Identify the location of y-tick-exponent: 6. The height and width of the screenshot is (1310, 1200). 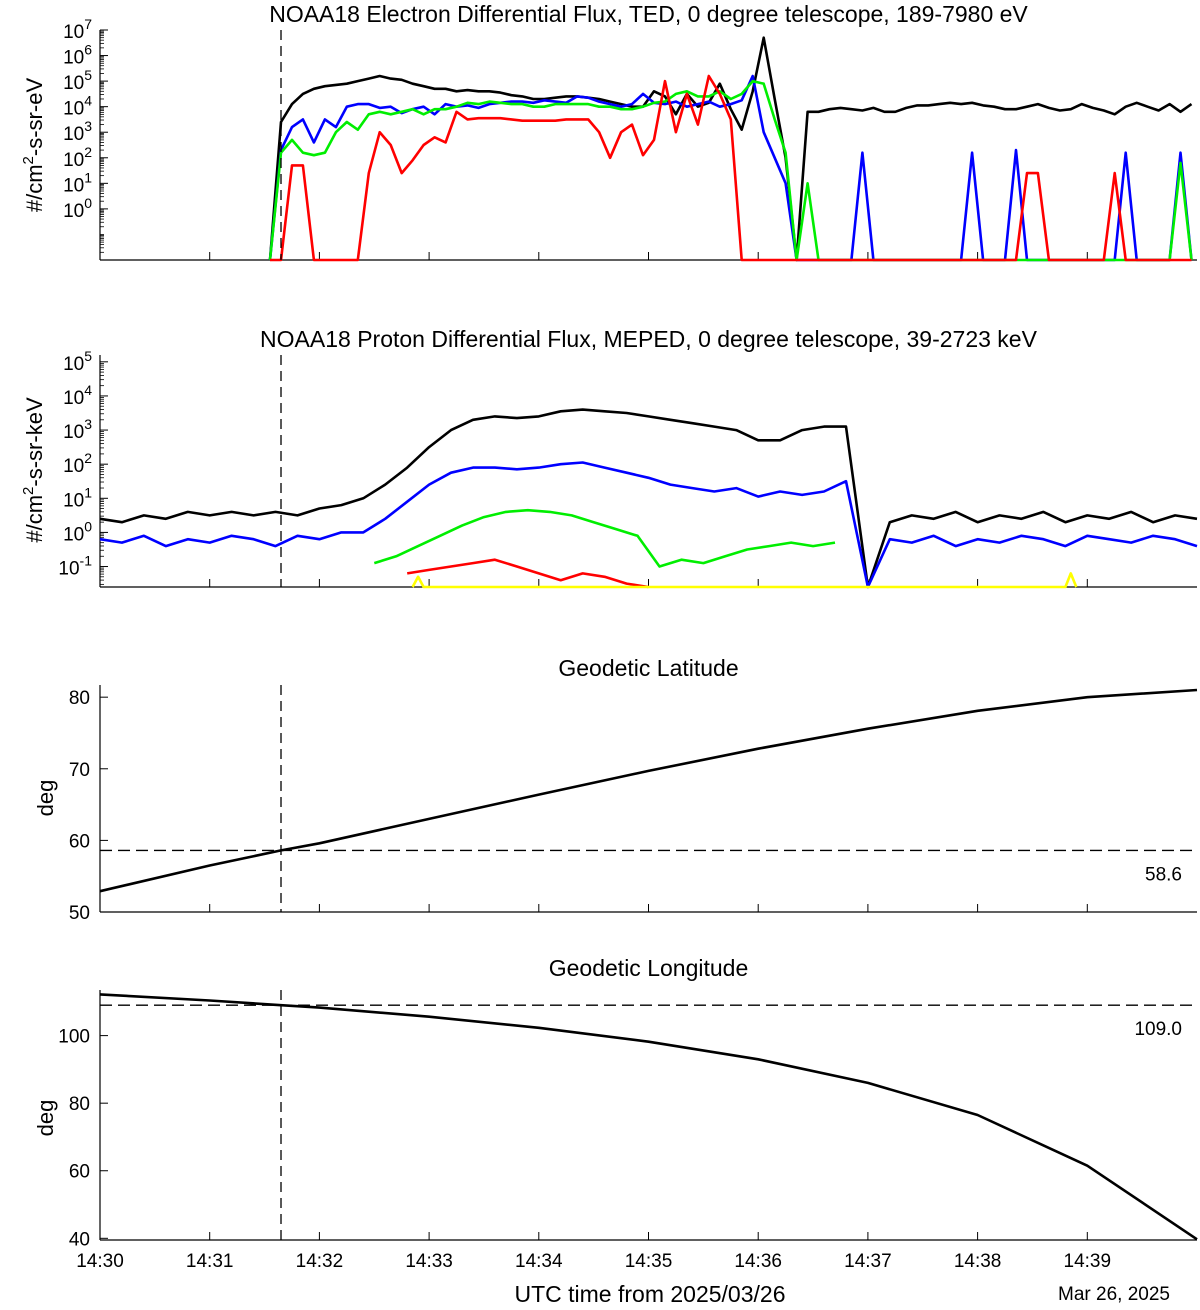
(88, 50).